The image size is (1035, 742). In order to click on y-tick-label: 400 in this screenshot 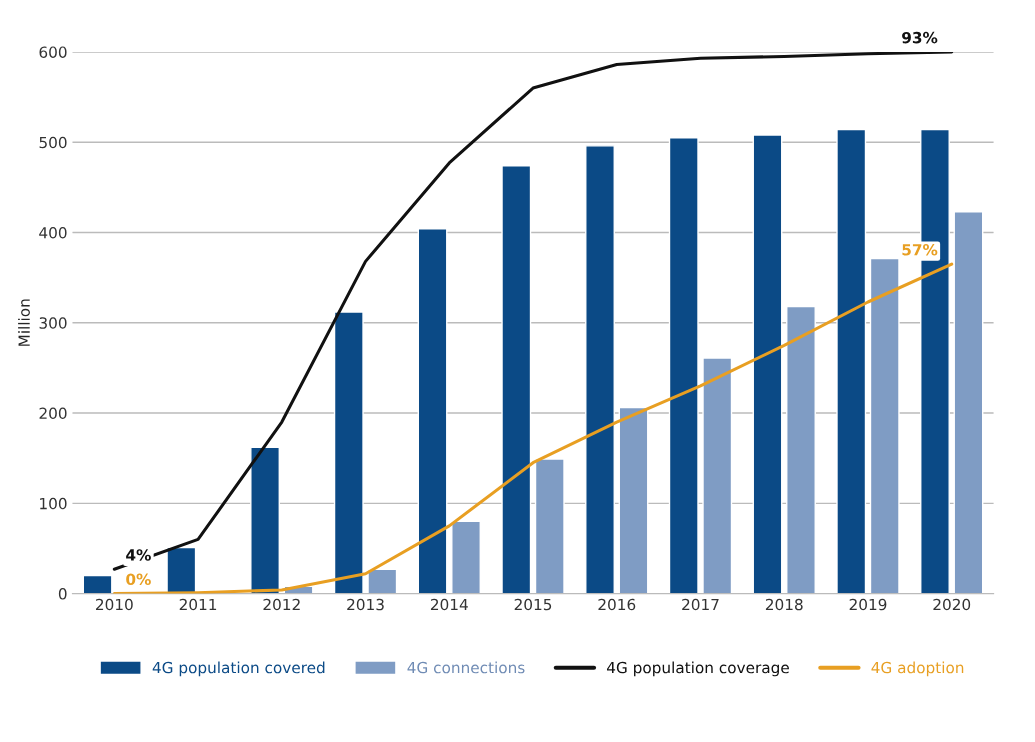, I will do `click(53, 232)`.